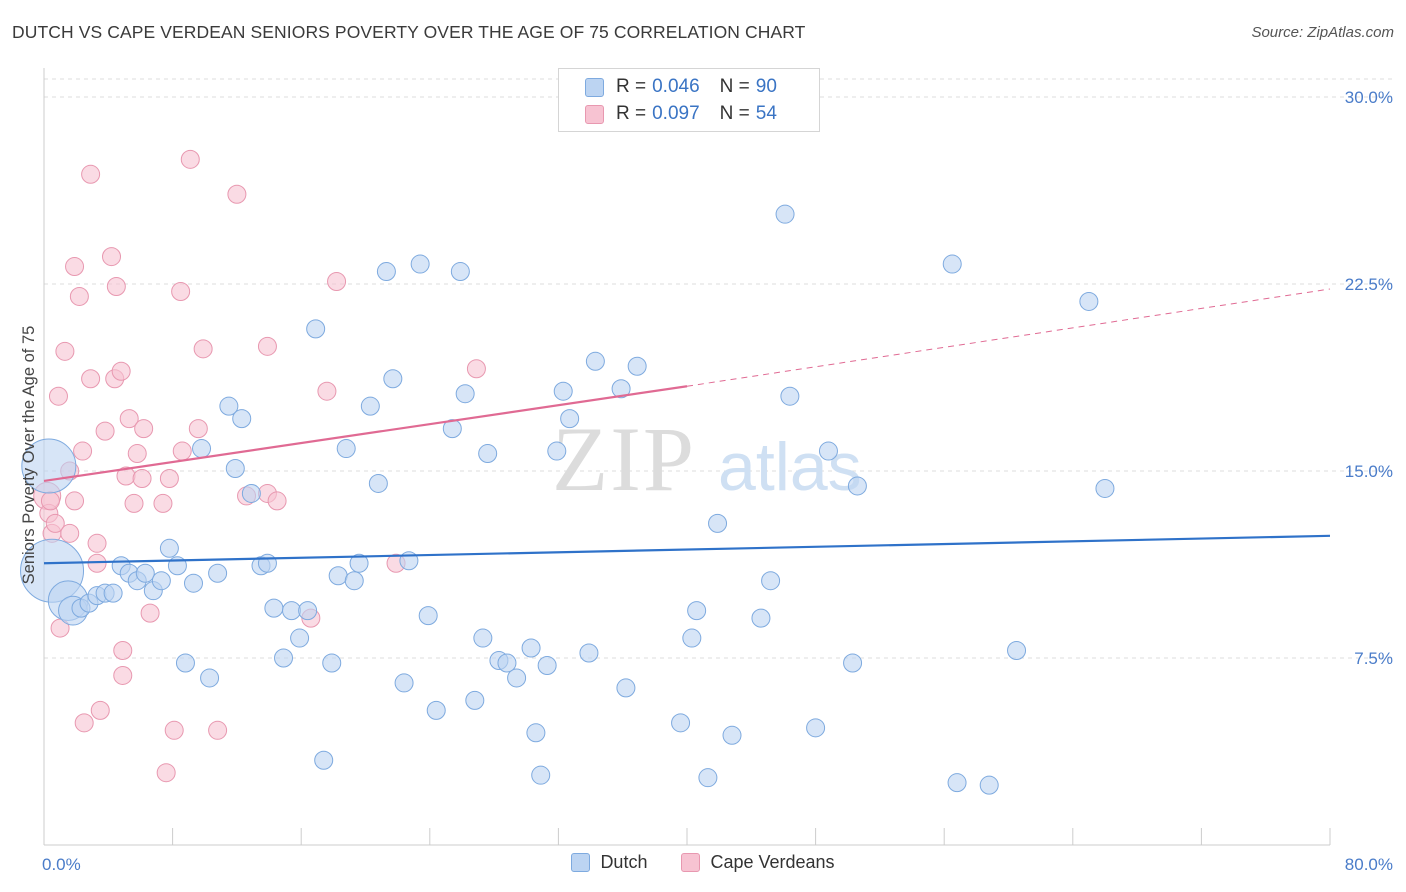  Describe the element at coordinates (1322, 32) in the screenshot. I see `source-credit: Source: ZipAtlas.com` at that location.